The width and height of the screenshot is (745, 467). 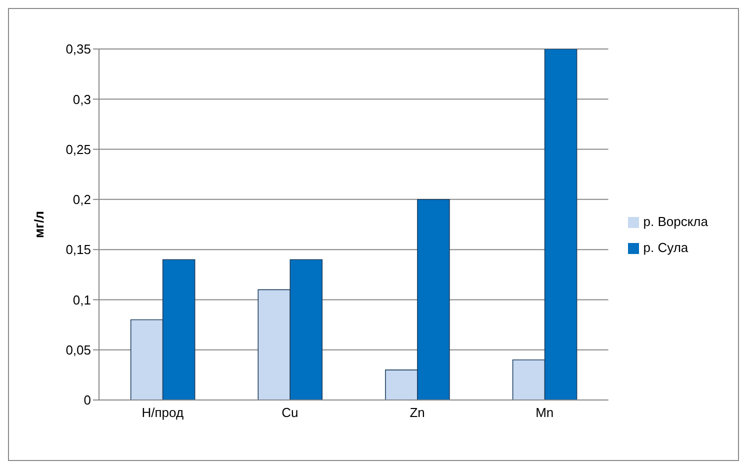 What do you see at coordinates (675, 221) in the screenshot?
I see `legend-label: р. Ворскла` at bounding box center [675, 221].